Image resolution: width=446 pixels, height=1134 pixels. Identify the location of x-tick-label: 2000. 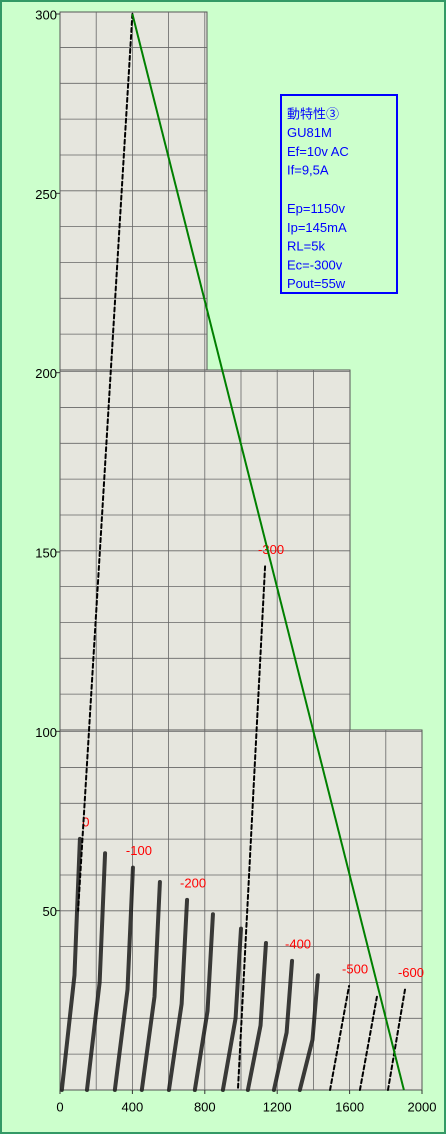
(422, 1106).